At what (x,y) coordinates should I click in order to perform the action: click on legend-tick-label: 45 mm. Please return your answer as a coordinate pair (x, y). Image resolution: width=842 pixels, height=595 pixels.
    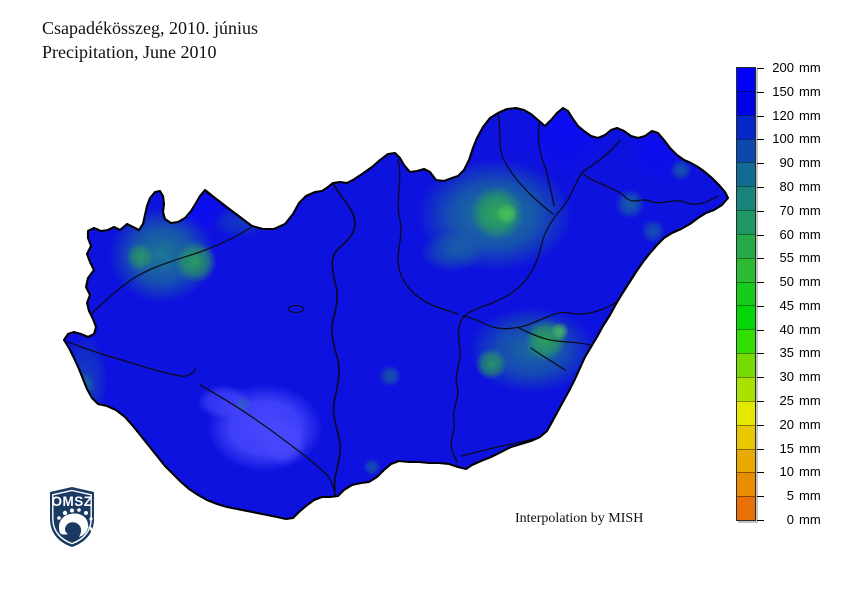
    Looking at the image, I should click on (794, 305).